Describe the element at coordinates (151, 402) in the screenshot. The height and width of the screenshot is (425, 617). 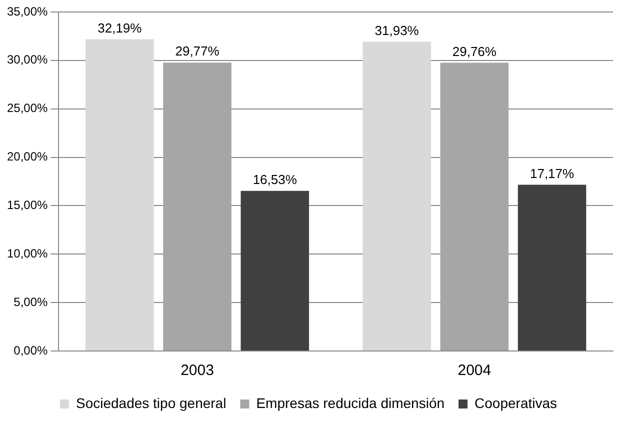
I see `legend-label: Sociedades tipo general` at that location.